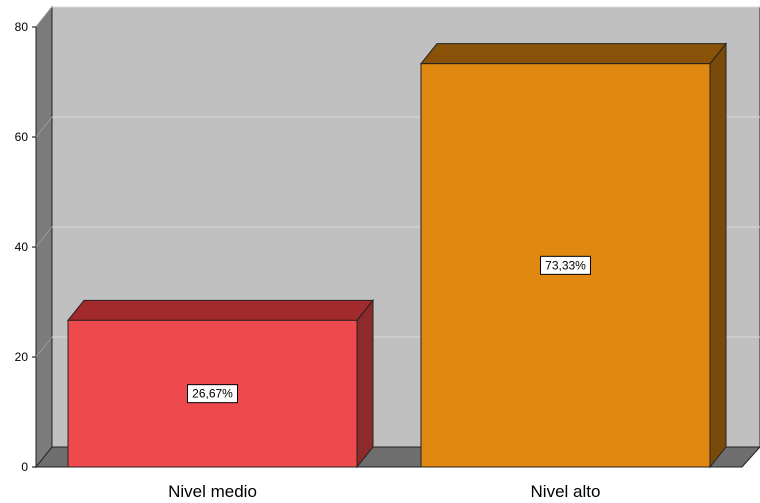  What do you see at coordinates (566, 491) in the screenshot?
I see `x-tick-label: Nivel alto` at bounding box center [566, 491].